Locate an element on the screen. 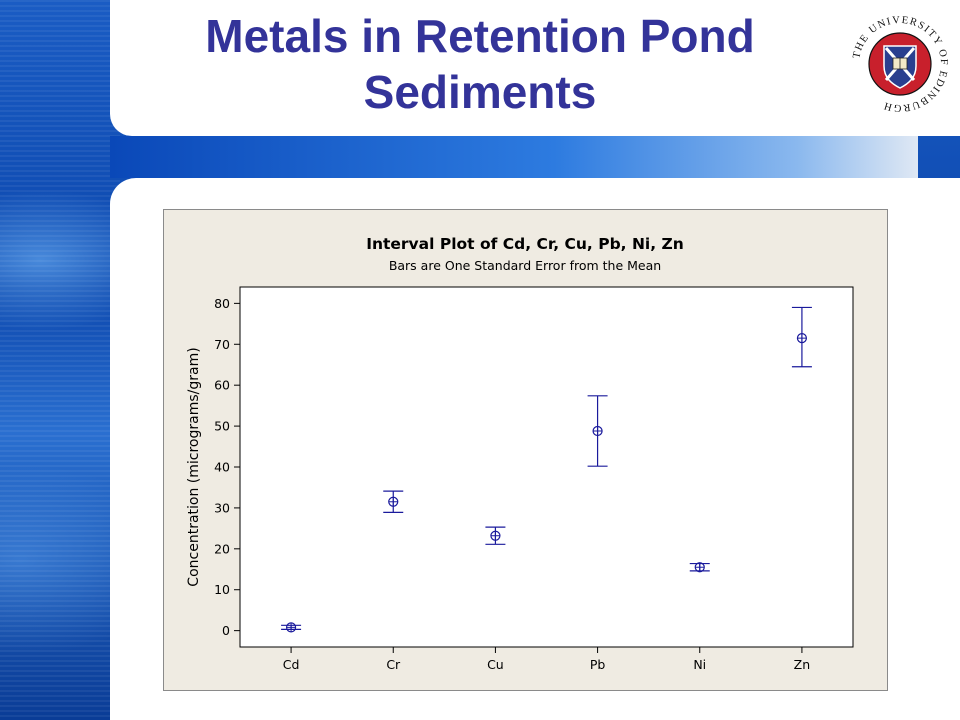  interval-ni is located at coordinates (699, 567).